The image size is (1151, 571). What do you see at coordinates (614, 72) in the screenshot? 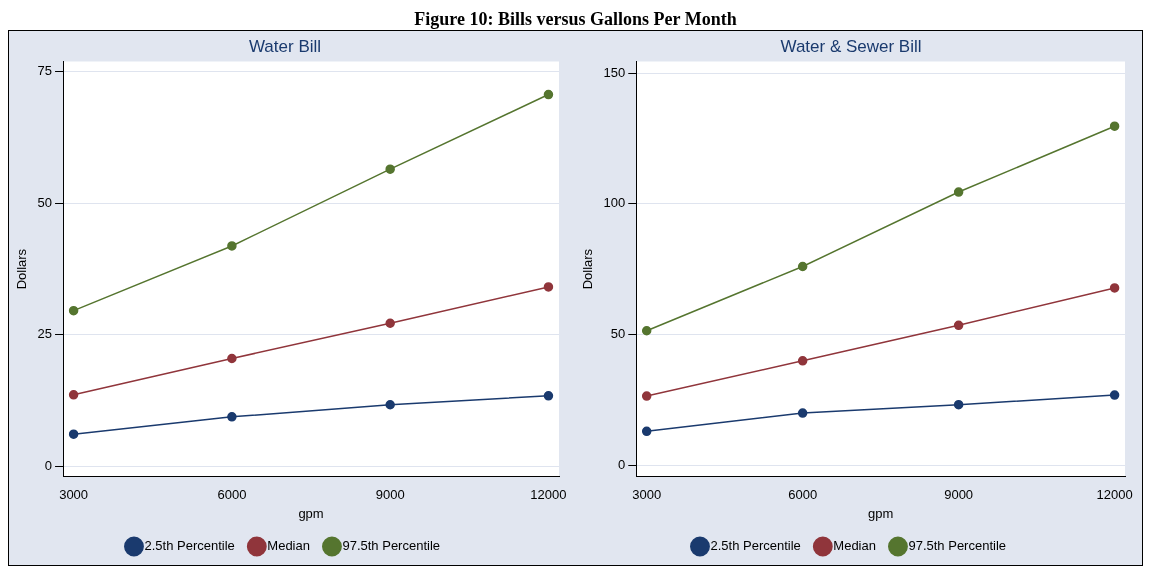
I see `y-tick-label: 150` at bounding box center [614, 72].